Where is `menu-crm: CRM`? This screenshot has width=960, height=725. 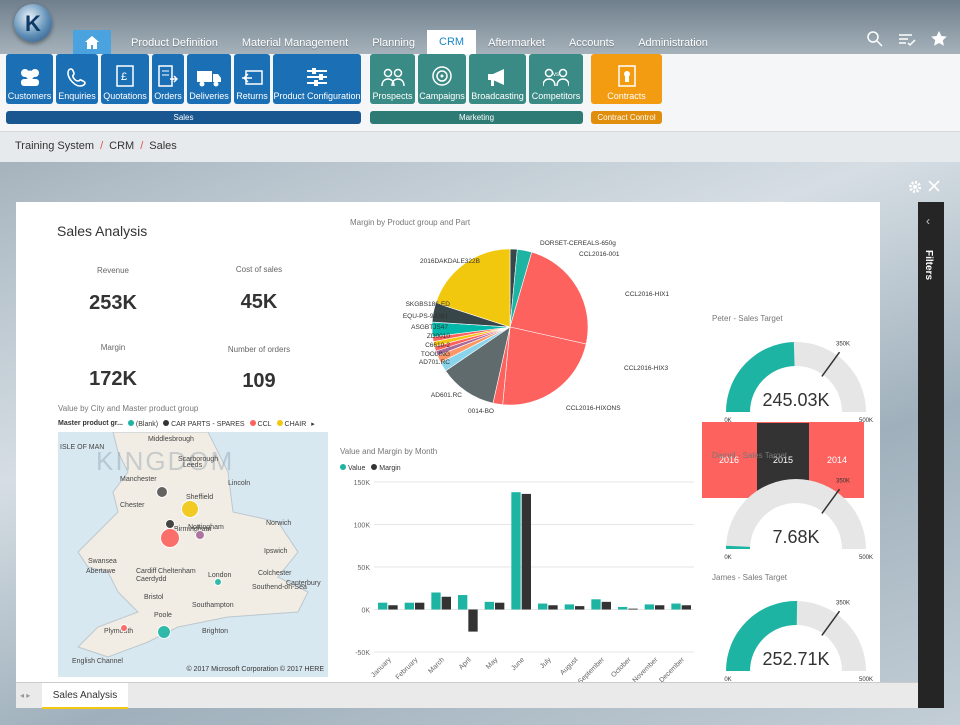 menu-crm: CRM is located at coordinates (452, 42).